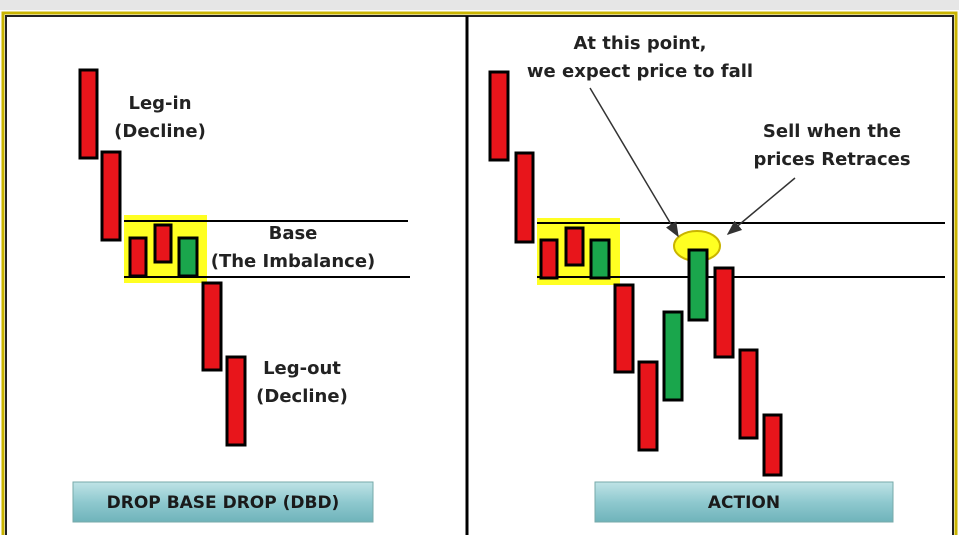 Image resolution: width=959 pixels, height=535 pixels. Describe the element at coordinates (293, 233) in the screenshot. I see `label: Base` at that location.